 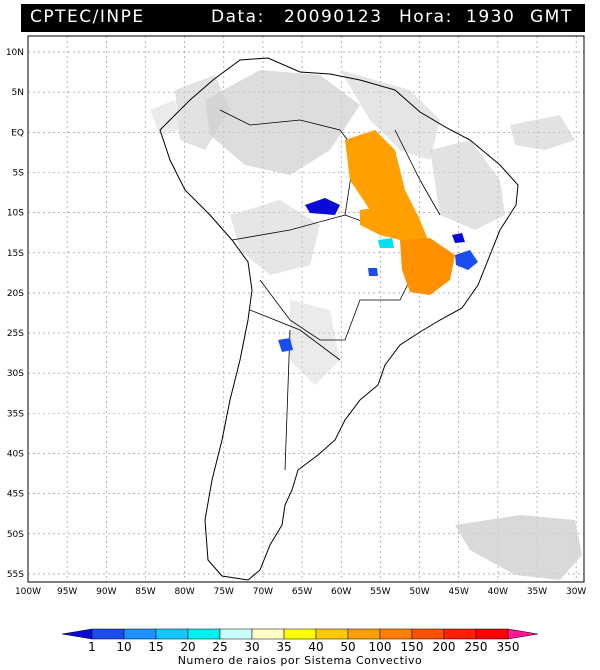 What do you see at coordinates (419, 592) in the screenshot?
I see `lon-label: 50W` at bounding box center [419, 592].